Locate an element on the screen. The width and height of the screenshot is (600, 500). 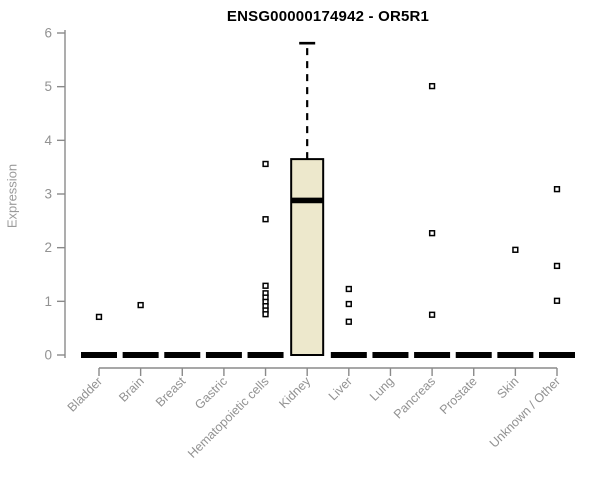
x-category-label: Liver is located at coordinates (340, 388).